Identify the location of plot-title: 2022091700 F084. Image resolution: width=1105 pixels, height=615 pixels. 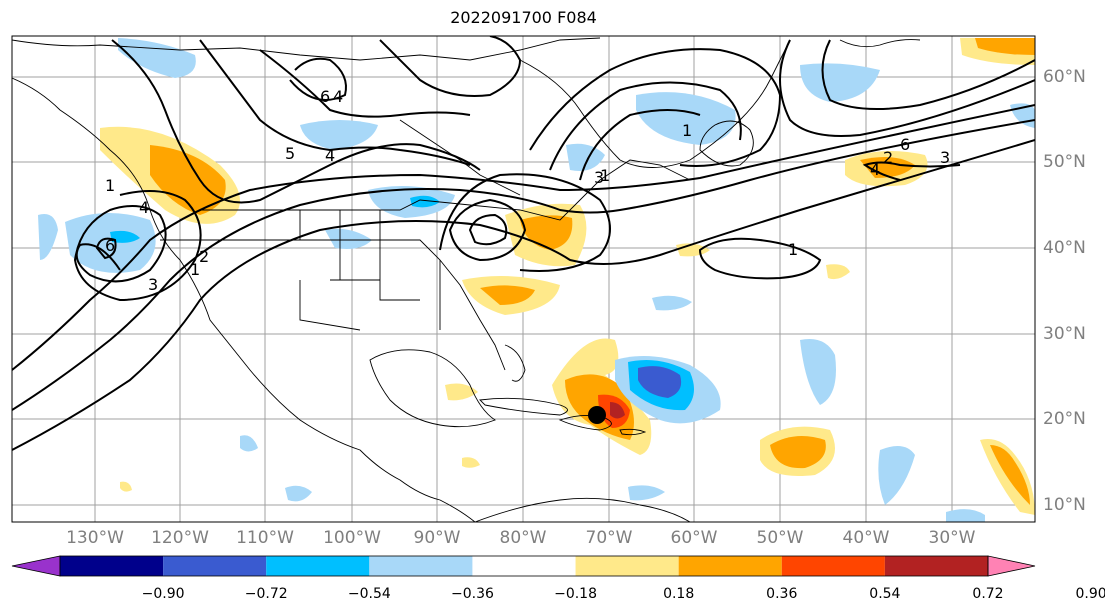
(523, 17).